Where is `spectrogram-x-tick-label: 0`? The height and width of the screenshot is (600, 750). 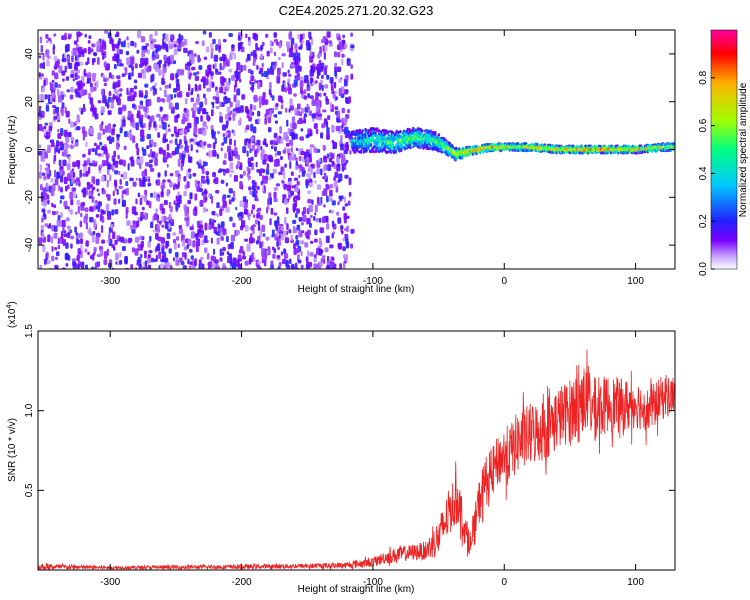
spectrogram-x-tick-label: 0 is located at coordinates (504, 281).